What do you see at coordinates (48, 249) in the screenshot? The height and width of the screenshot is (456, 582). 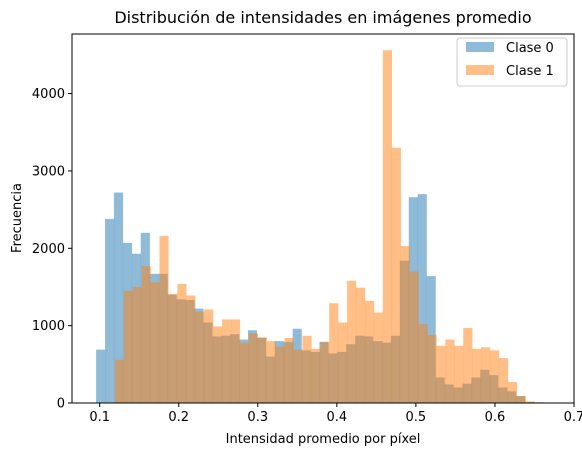 I see `y-tick-label: 2000` at bounding box center [48, 249].